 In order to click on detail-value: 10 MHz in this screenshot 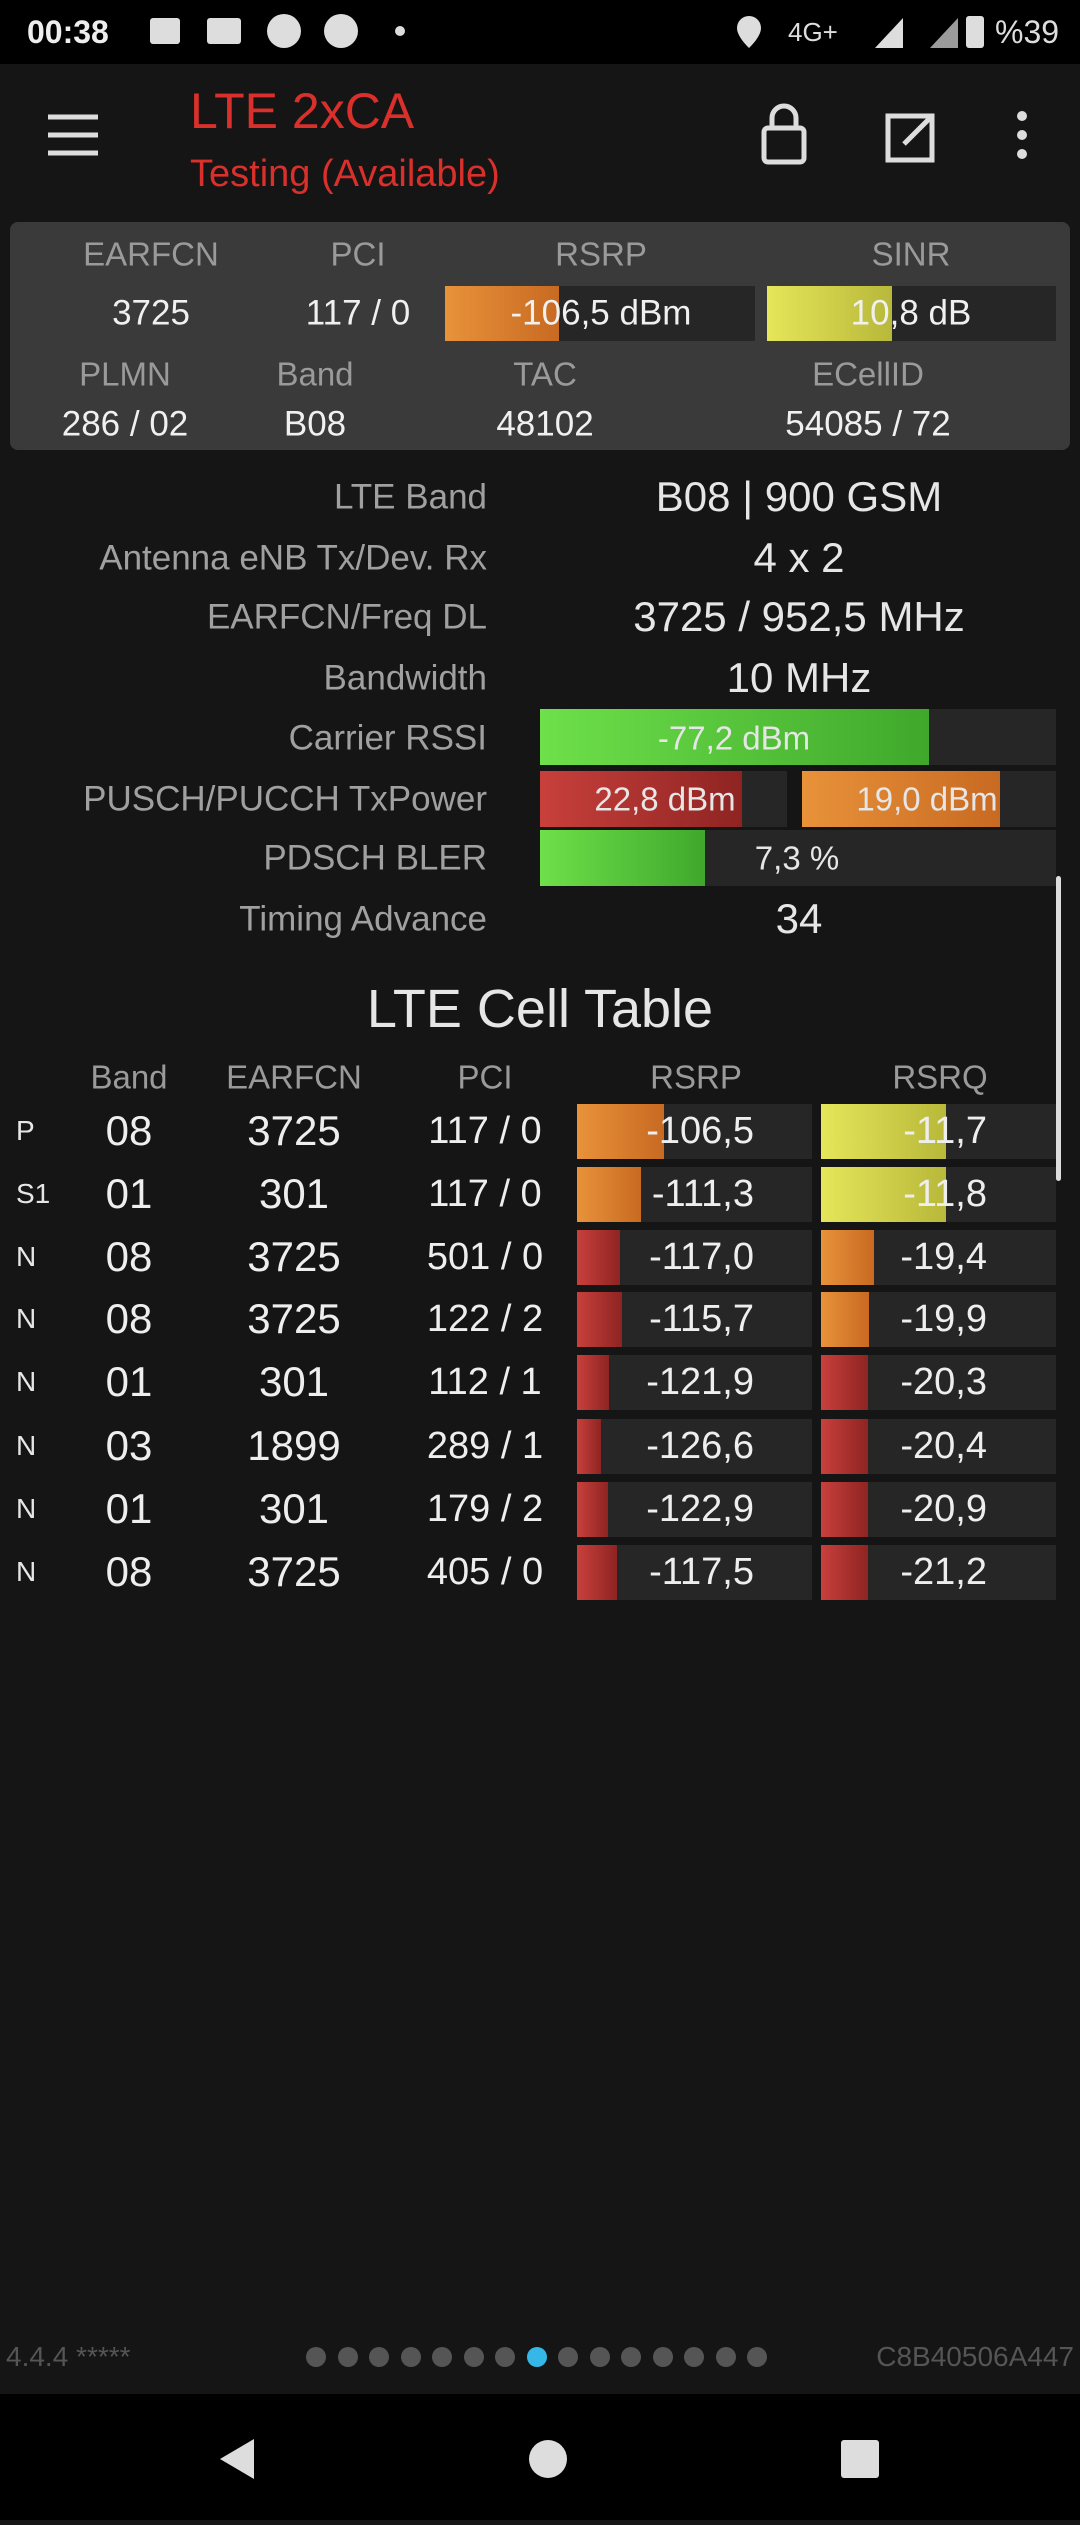, I will do `click(799, 677)`.